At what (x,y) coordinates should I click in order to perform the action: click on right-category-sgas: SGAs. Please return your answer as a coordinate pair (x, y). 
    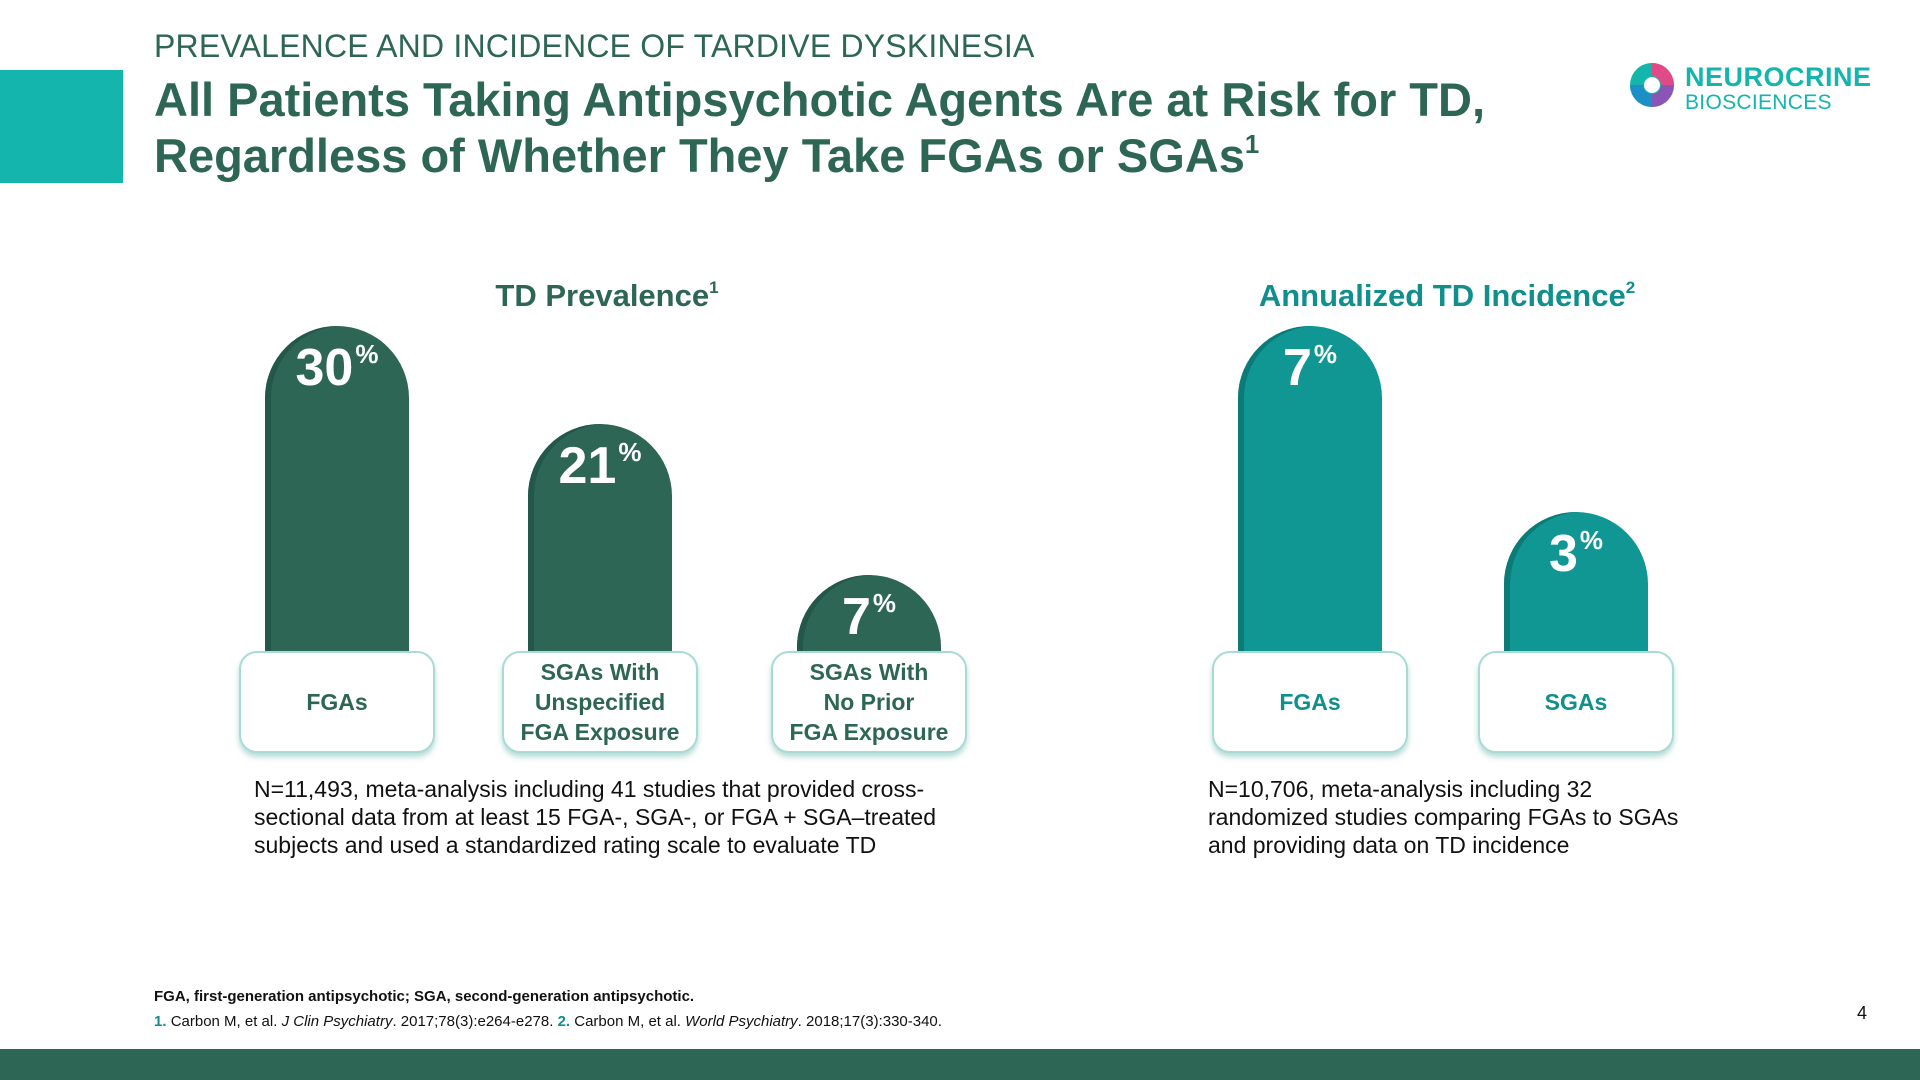
    Looking at the image, I should click on (1576, 702).